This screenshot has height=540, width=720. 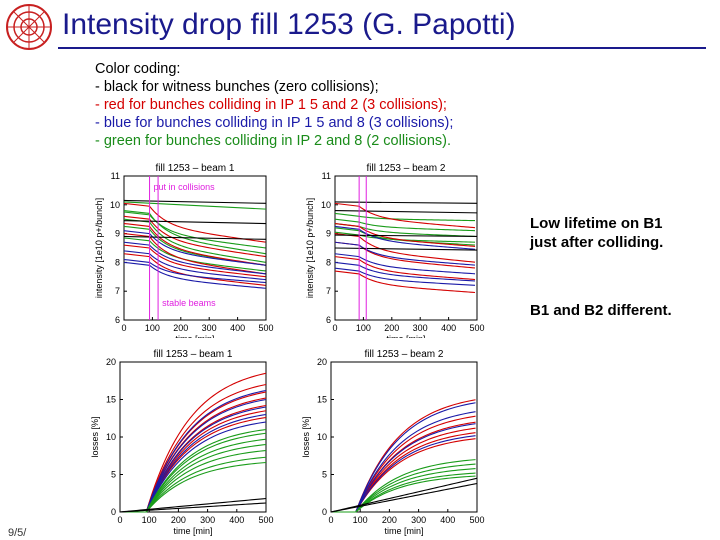 What do you see at coordinates (601, 310) in the screenshot?
I see `note-difference: B1 and B2 different.` at bounding box center [601, 310].